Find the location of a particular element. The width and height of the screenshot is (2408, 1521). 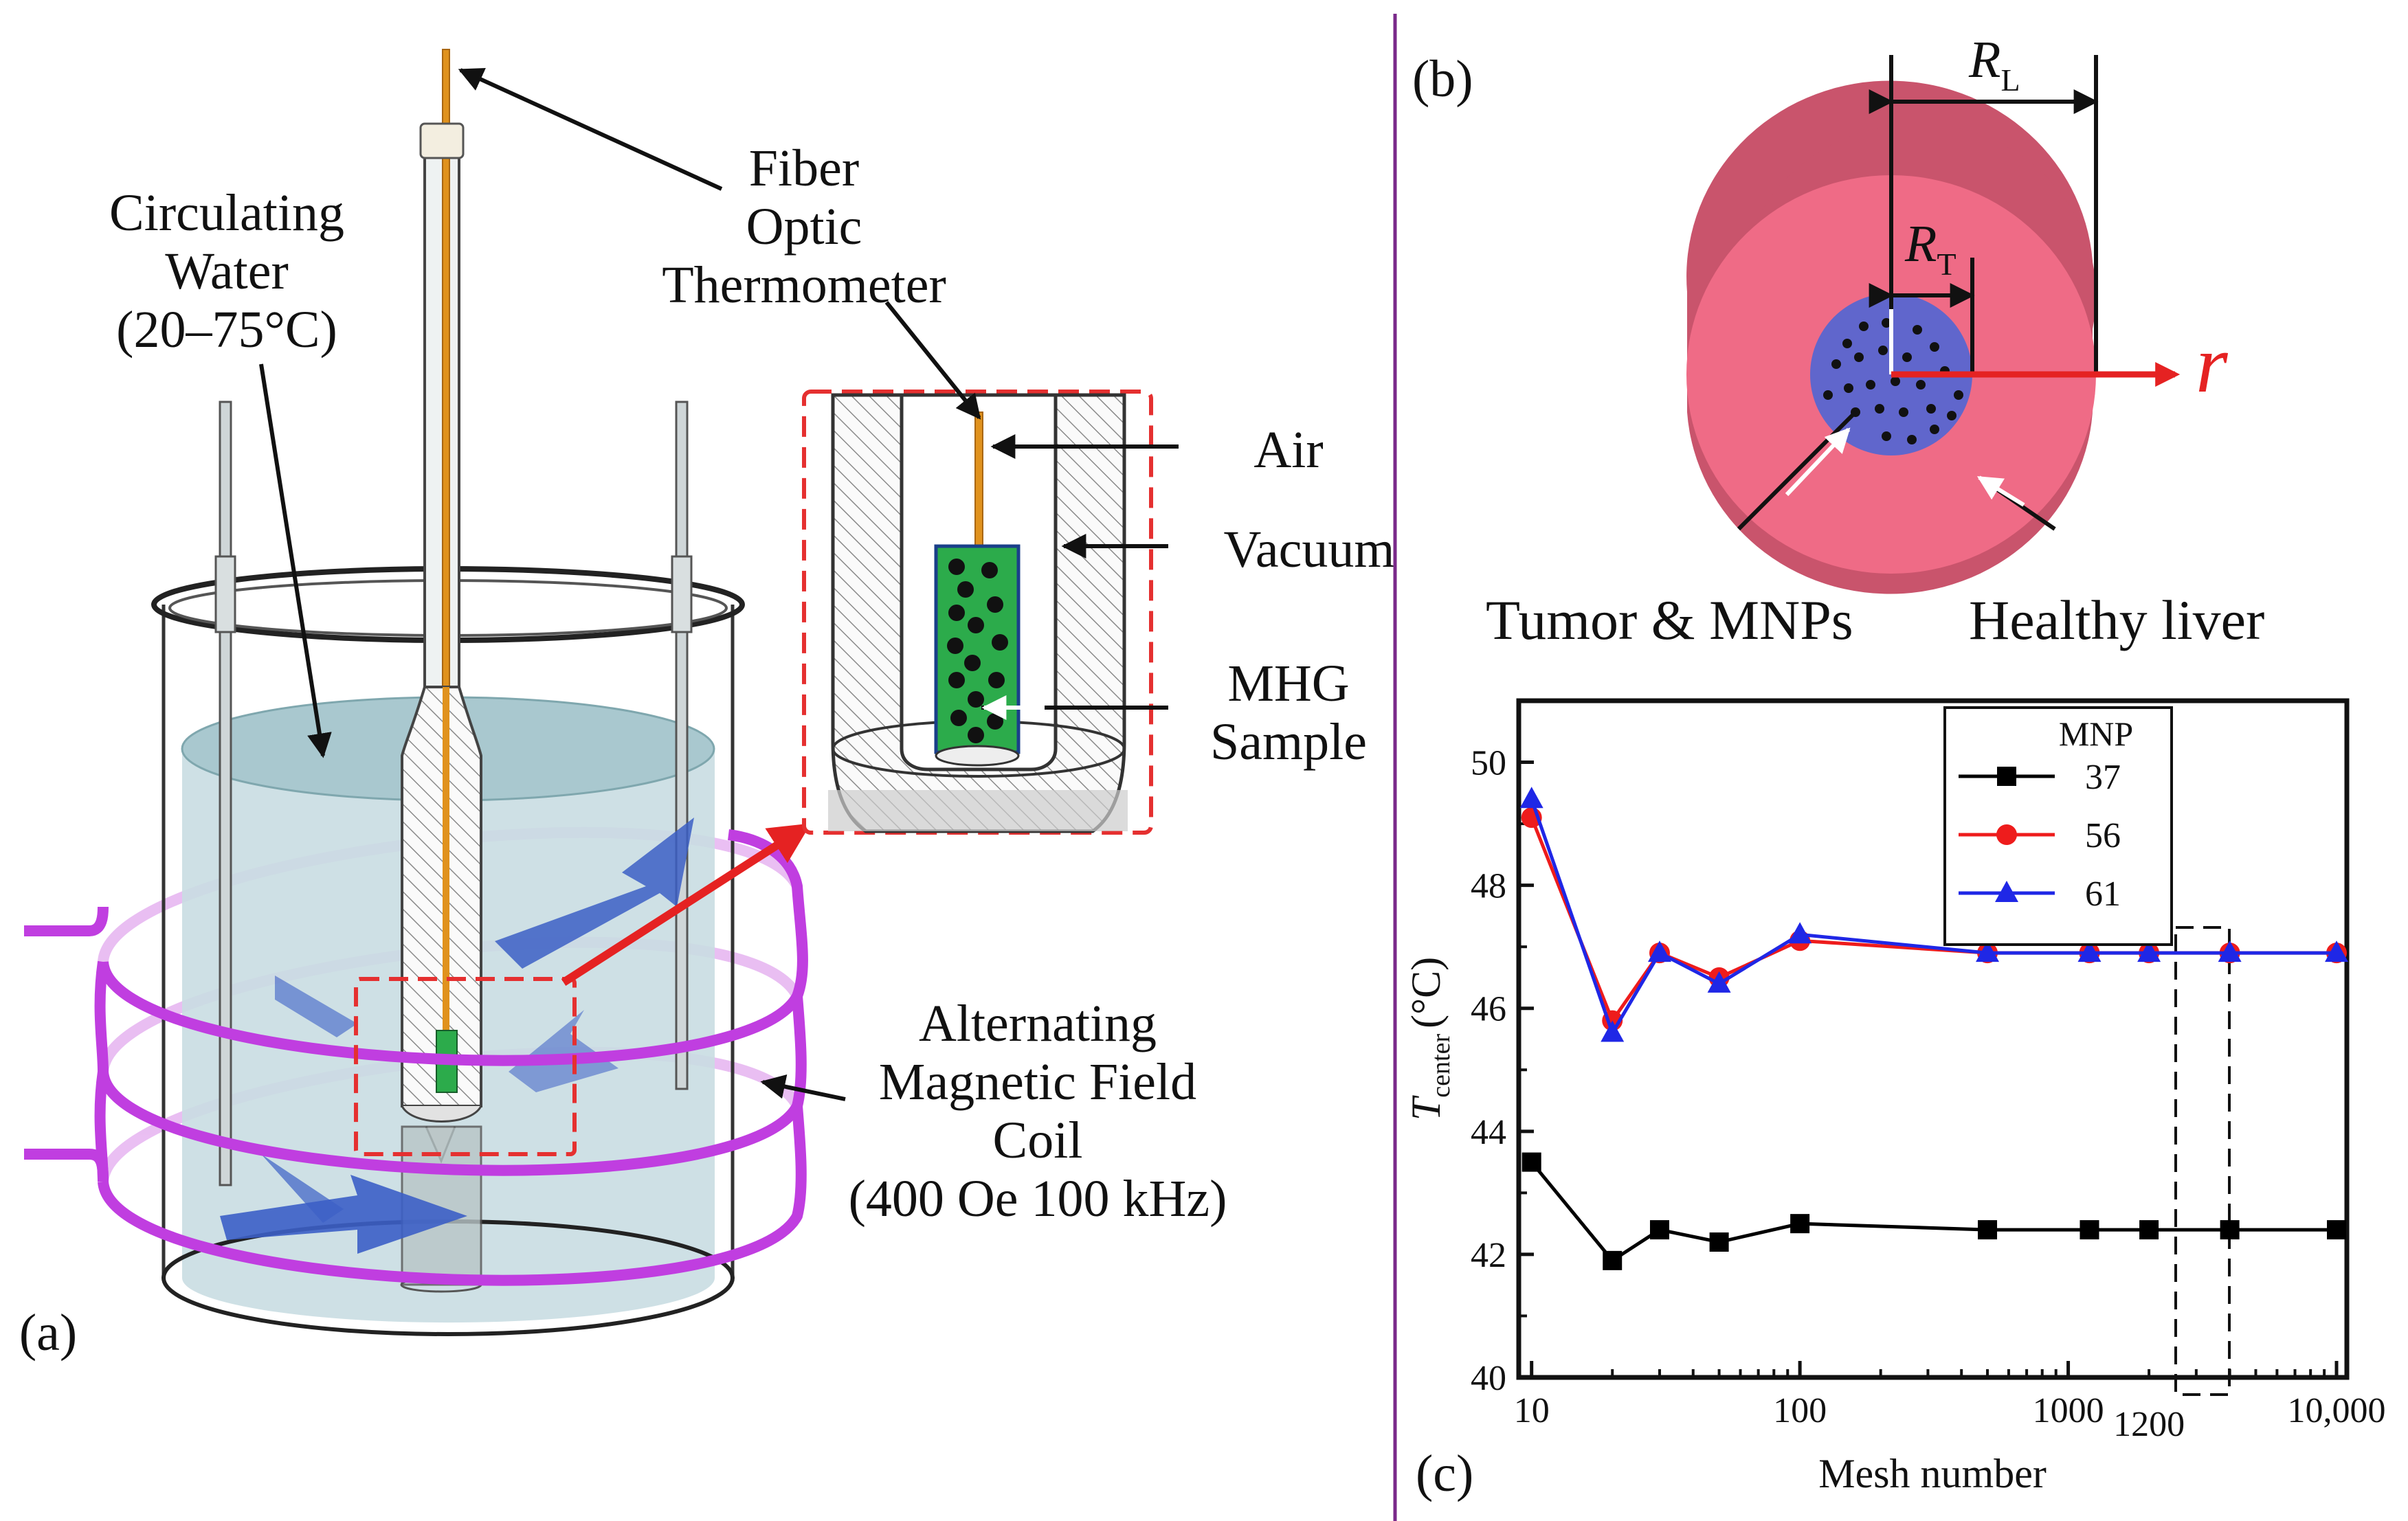

panel-a-letter: (a) is located at coordinates (48, 1333).